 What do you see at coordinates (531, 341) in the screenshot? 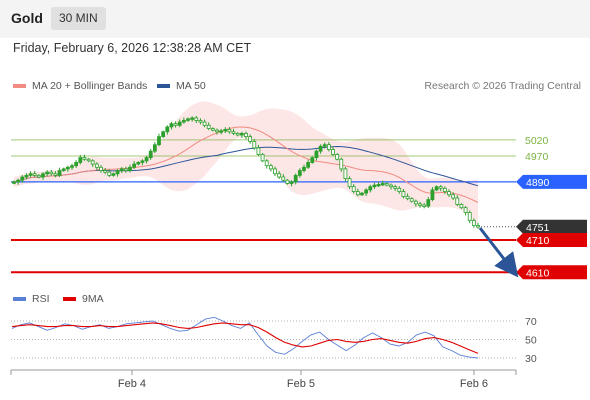
I see `rsi-tick-label: 50` at bounding box center [531, 341].